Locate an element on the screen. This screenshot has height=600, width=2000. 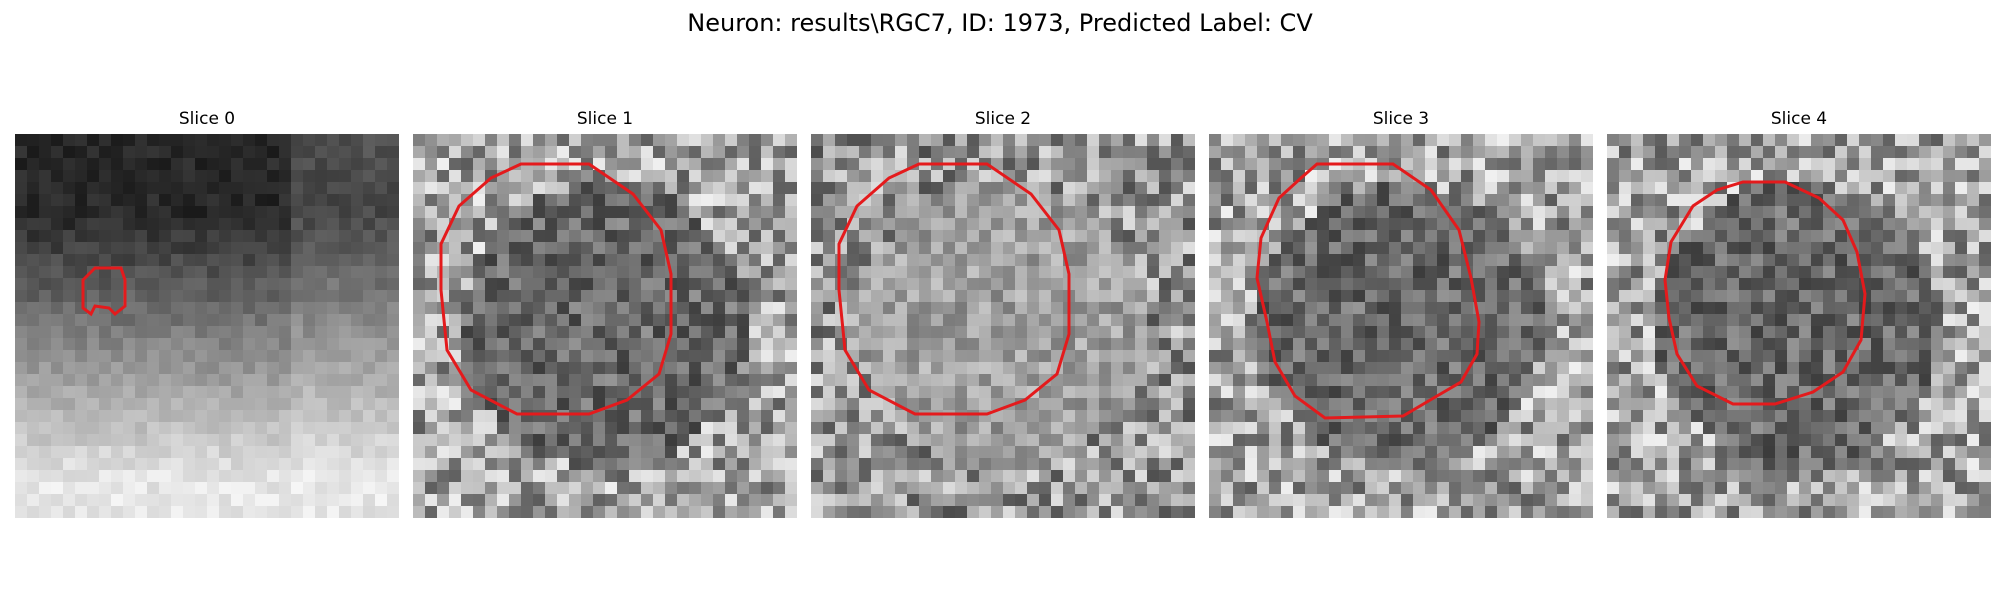
slice-title-3: Slice 3 is located at coordinates (1401, 119).